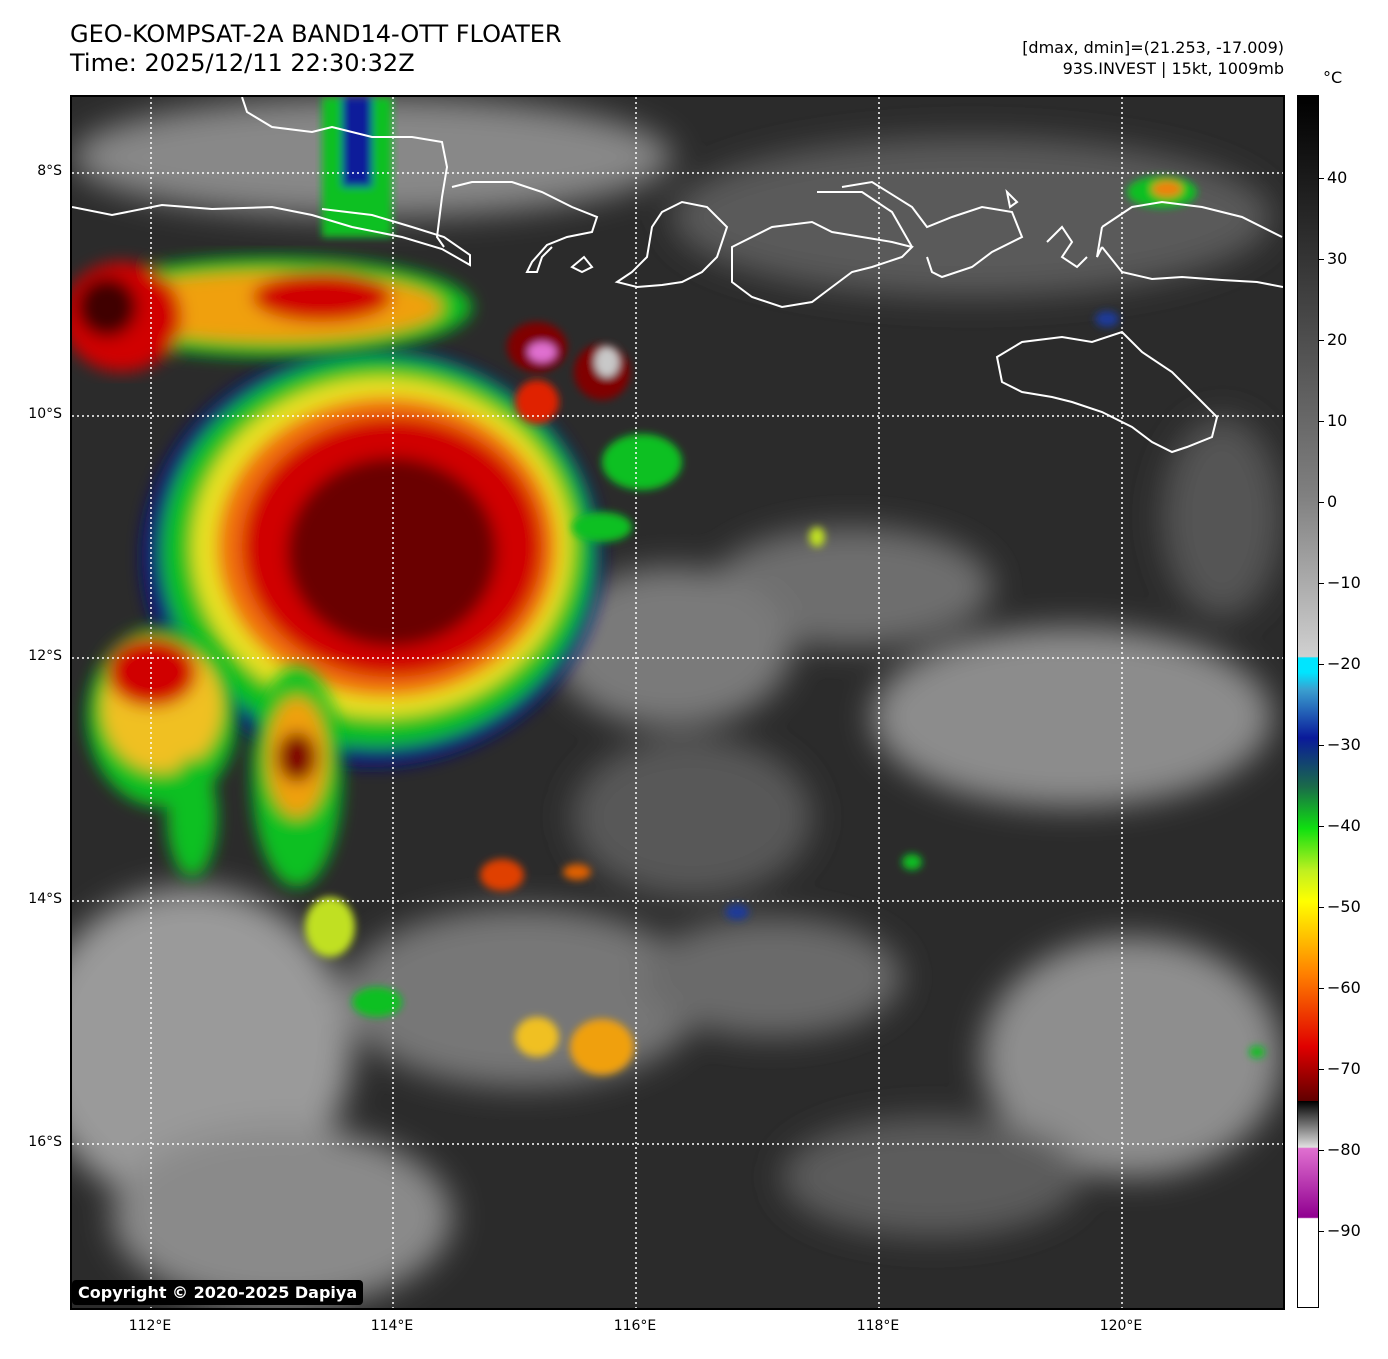 Image resolution: width=1388 pixels, height=1359 pixels. What do you see at coordinates (1344, 906) in the screenshot?
I see `colorbar-tick-label: −50` at bounding box center [1344, 906].